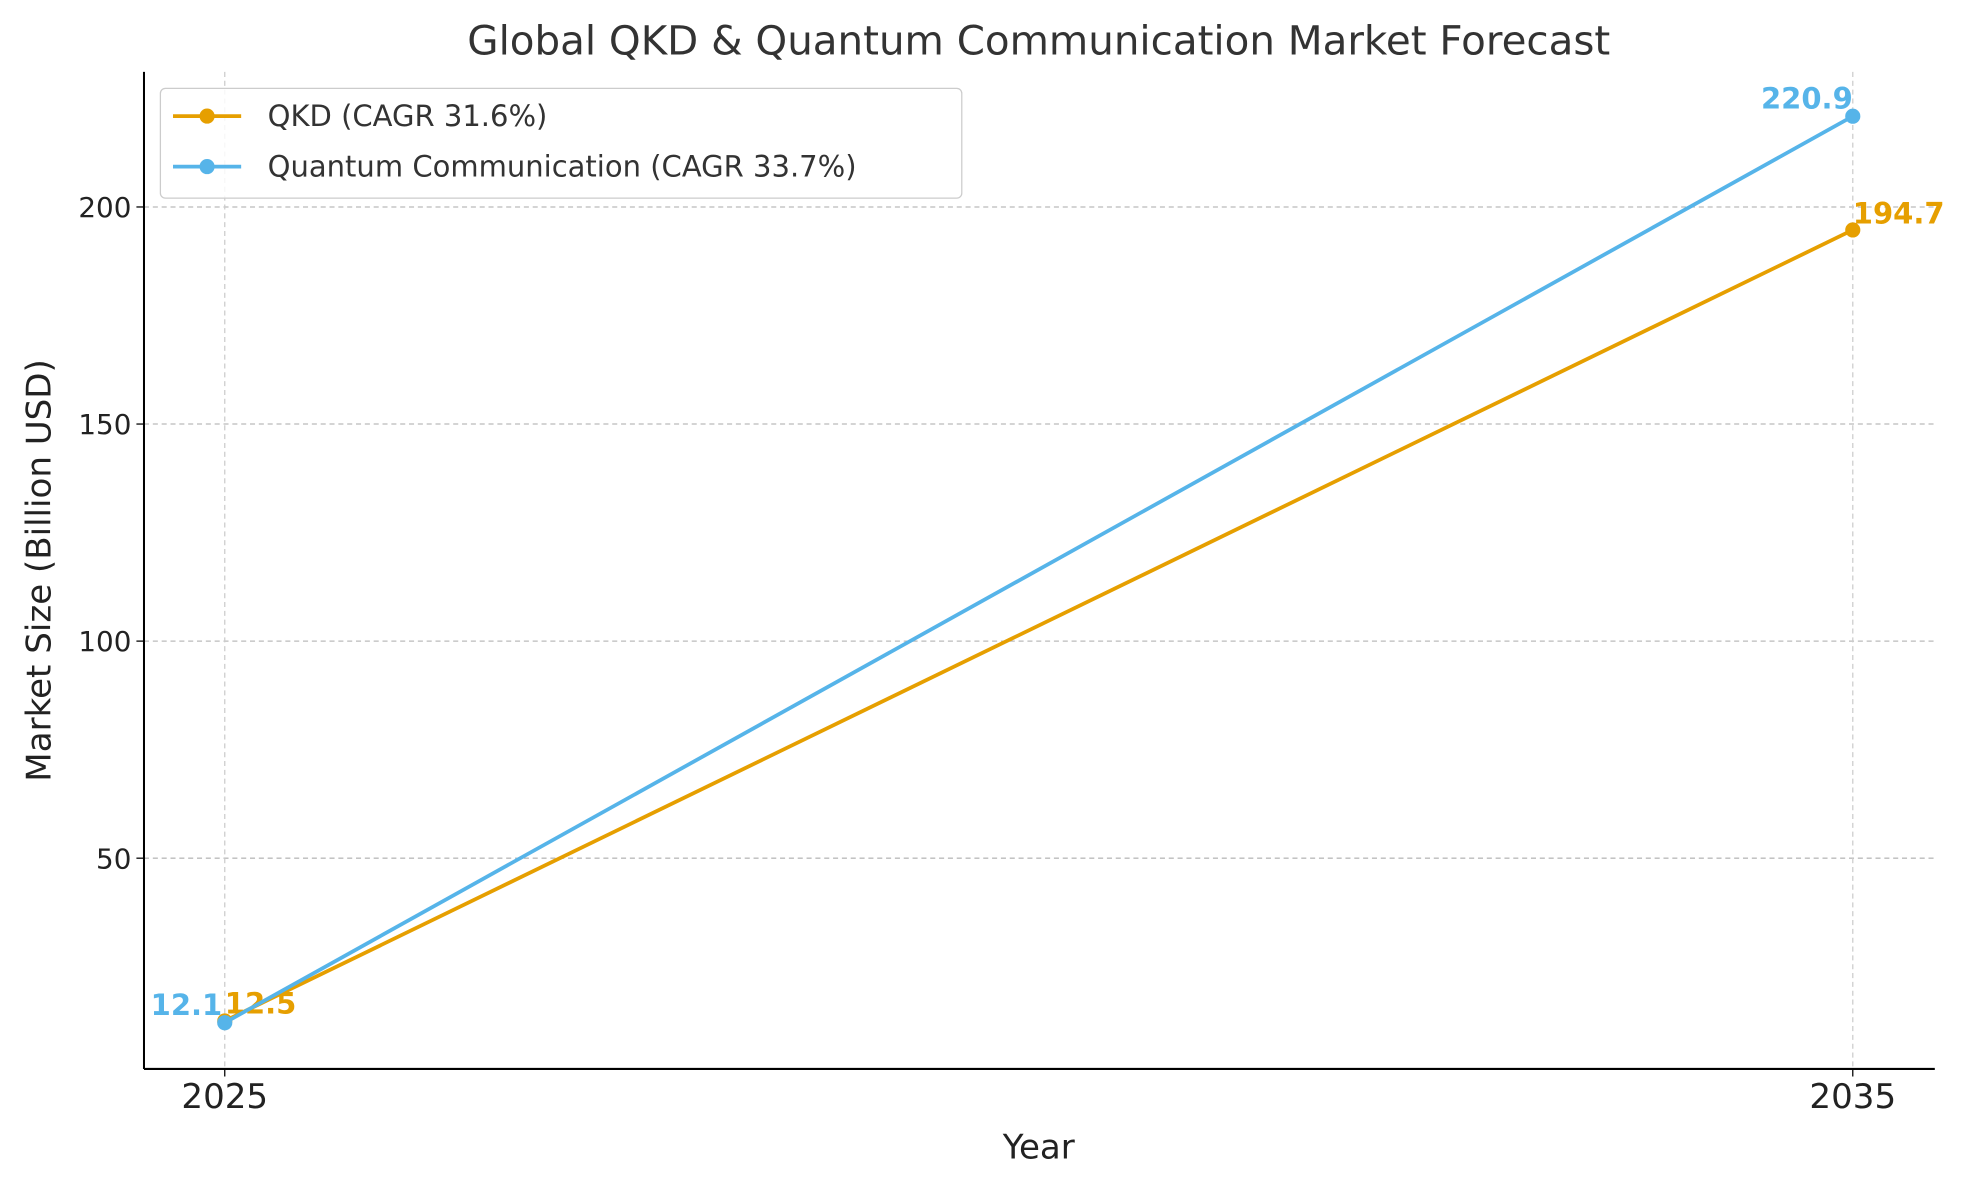 The width and height of the screenshot is (1969, 1180). I want to click on x-tick-label: 2035, so click(1852, 1097).